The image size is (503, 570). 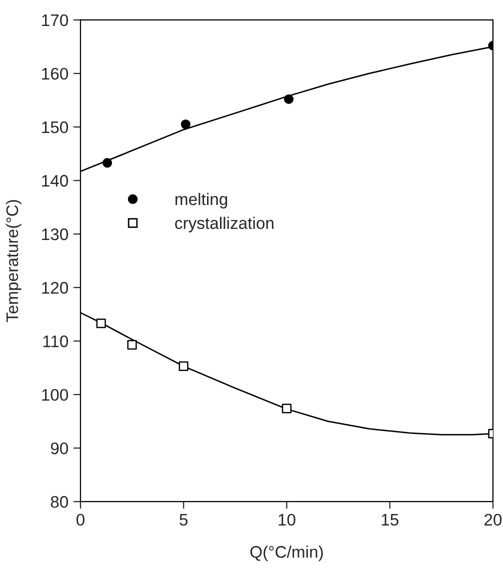 I want to click on x-axis-title: Q(°C/min), so click(x=286, y=554).